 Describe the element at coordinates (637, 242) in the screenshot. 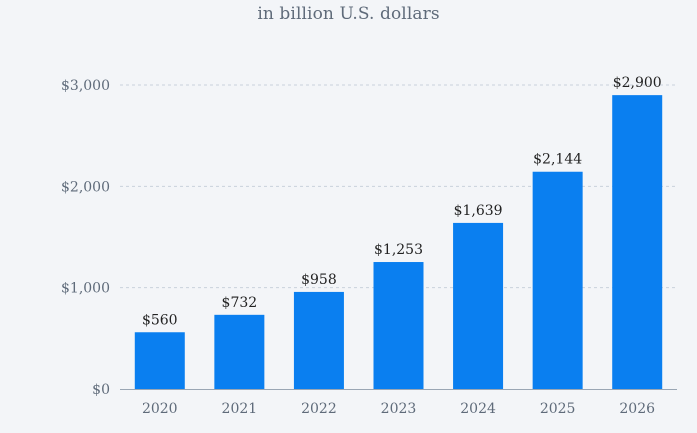

I see `bar-2026` at that location.